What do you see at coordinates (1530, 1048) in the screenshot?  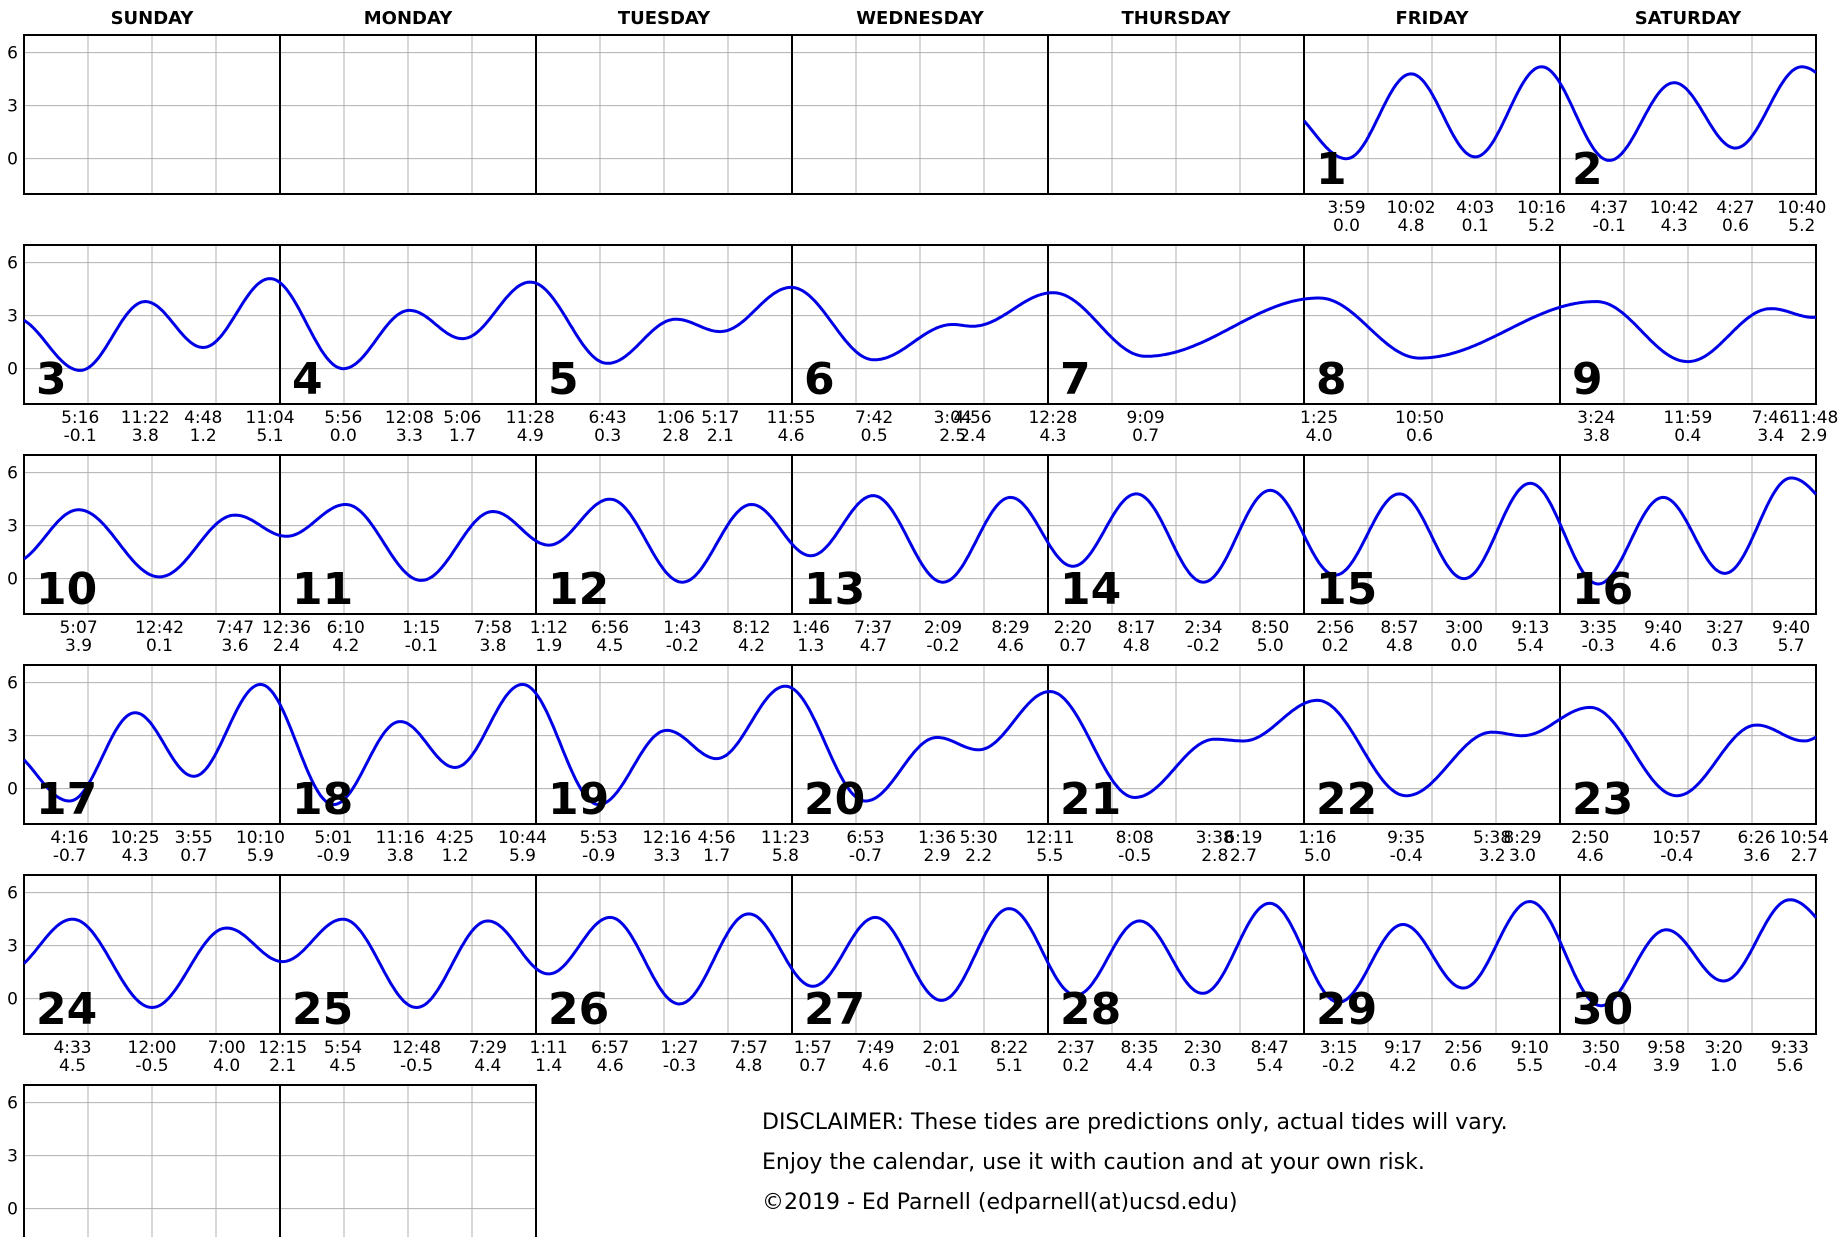 I see `tide-time-label: 9:10` at bounding box center [1530, 1048].